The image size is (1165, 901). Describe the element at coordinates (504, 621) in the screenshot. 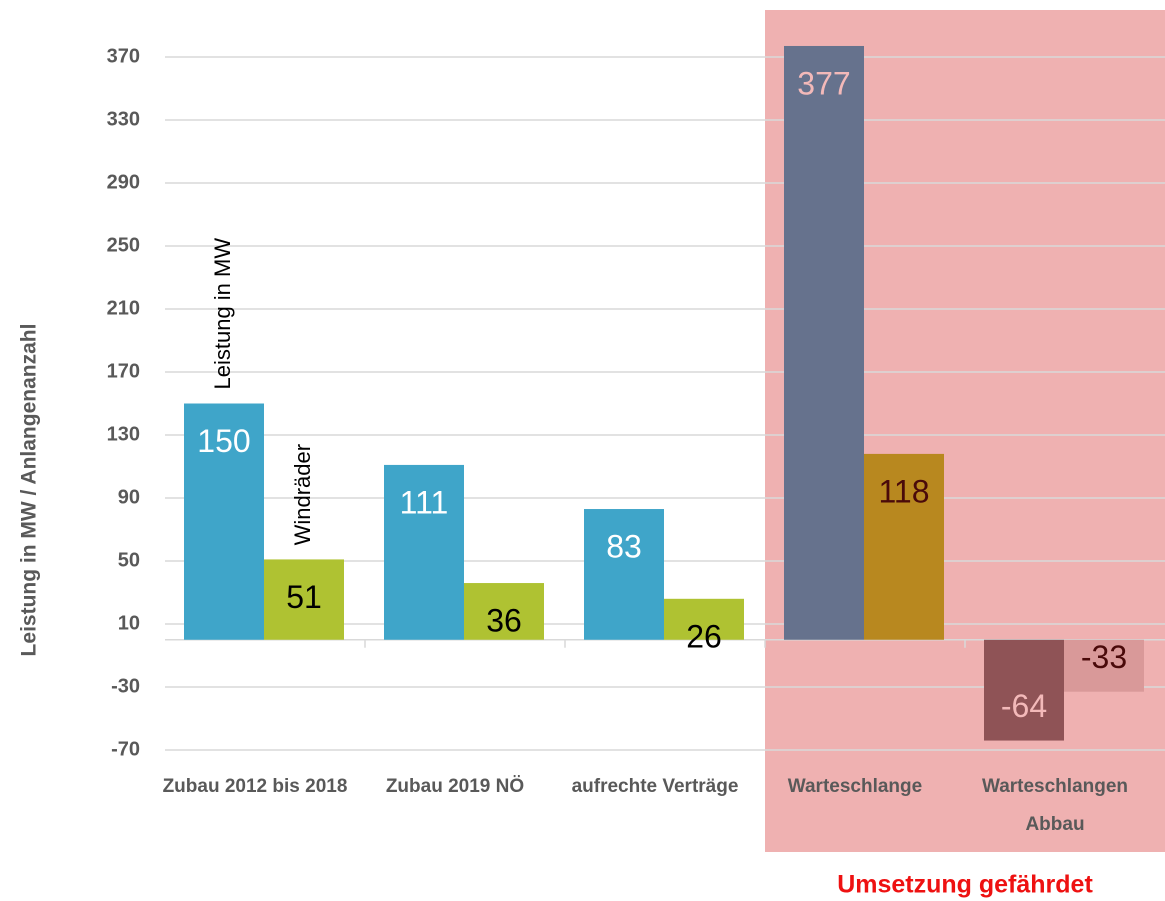

I see `value-label: 36` at that location.